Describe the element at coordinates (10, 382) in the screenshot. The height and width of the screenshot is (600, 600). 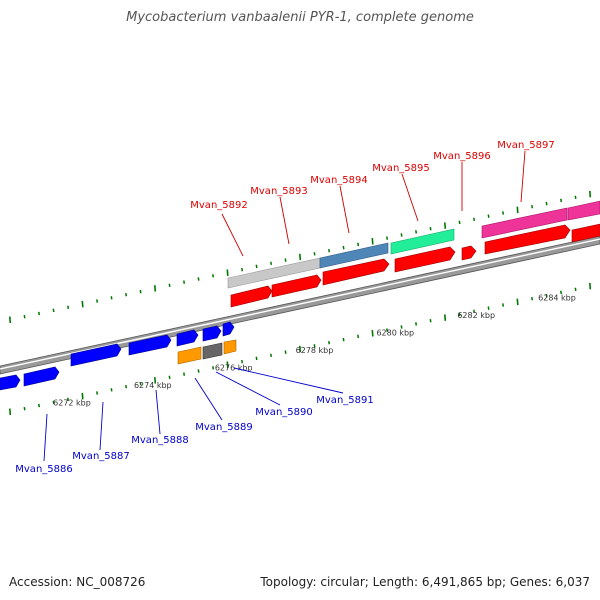
I see `gene-left-edge-blue` at that location.